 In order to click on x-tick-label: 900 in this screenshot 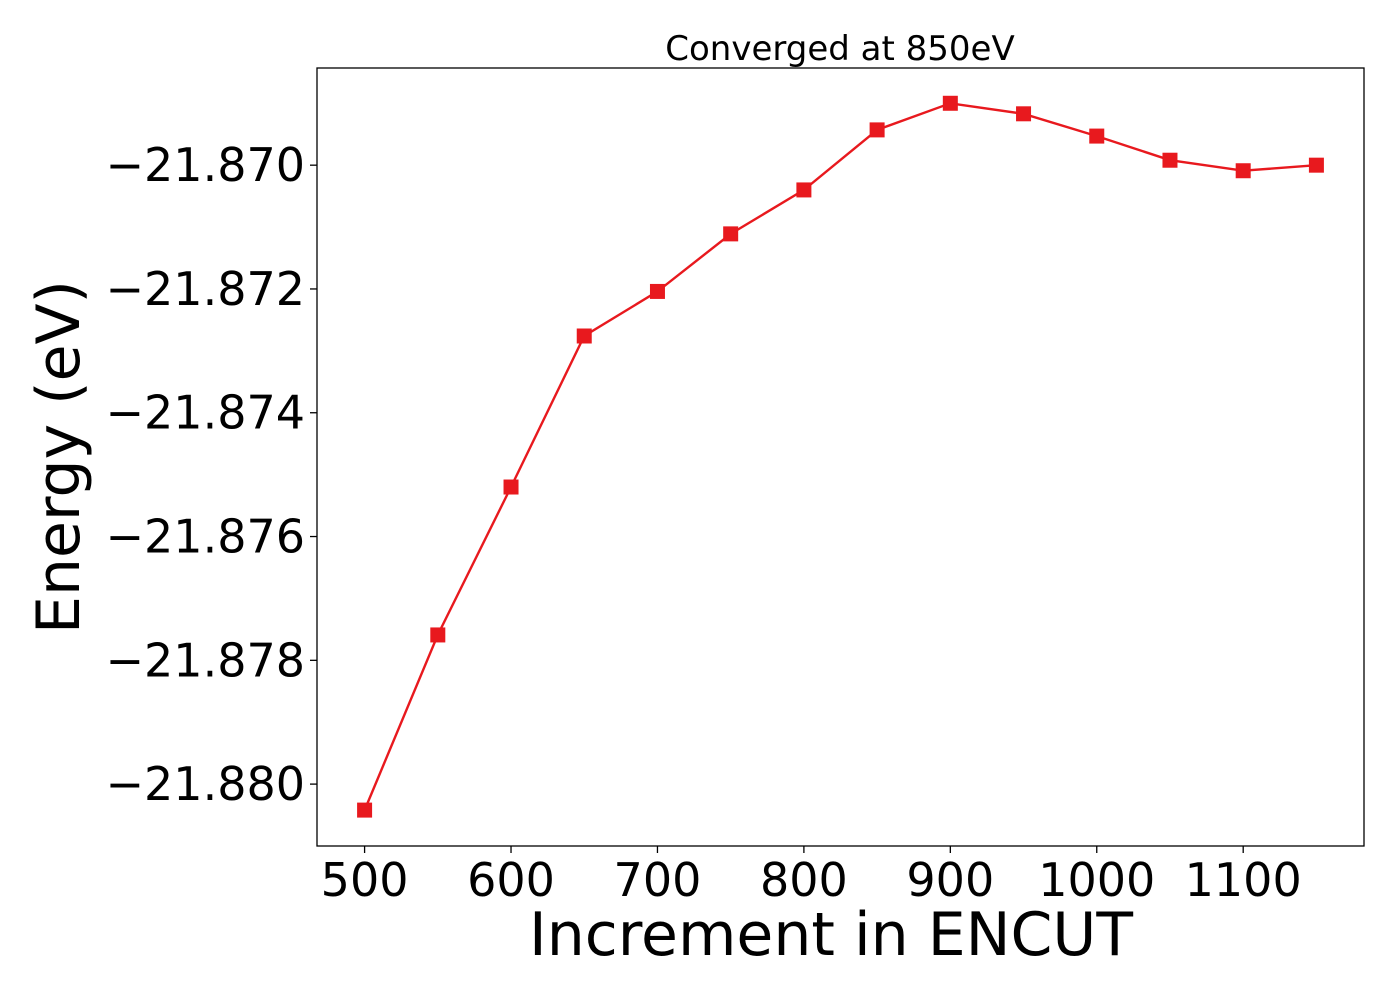, I will do `click(950, 880)`.